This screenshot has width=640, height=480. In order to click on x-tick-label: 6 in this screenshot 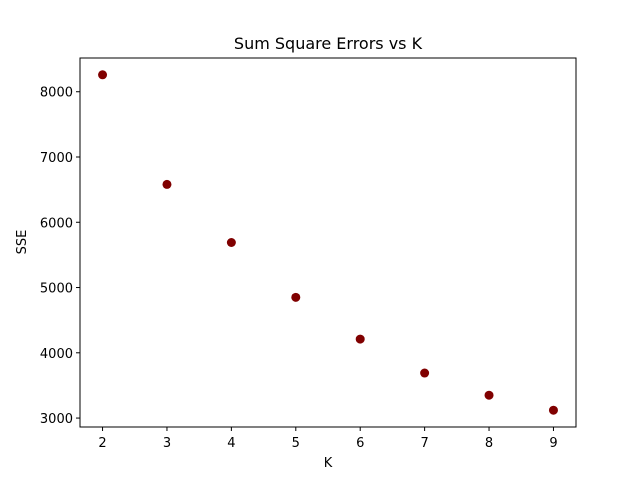, I will do `click(360, 443)`.